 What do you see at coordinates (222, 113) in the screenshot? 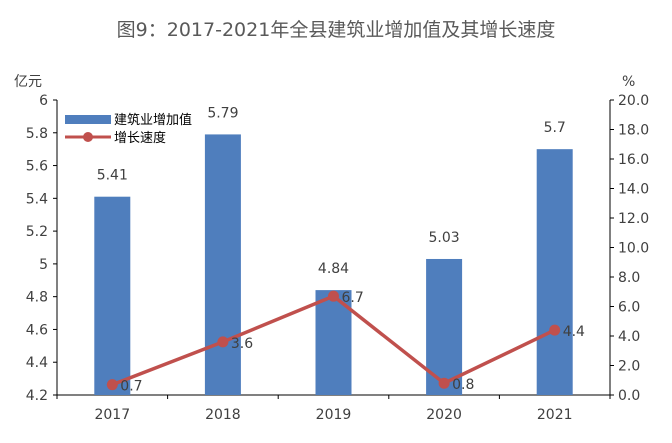
I see `bar-data-label: 5.79` at bounding box center [222, 113].